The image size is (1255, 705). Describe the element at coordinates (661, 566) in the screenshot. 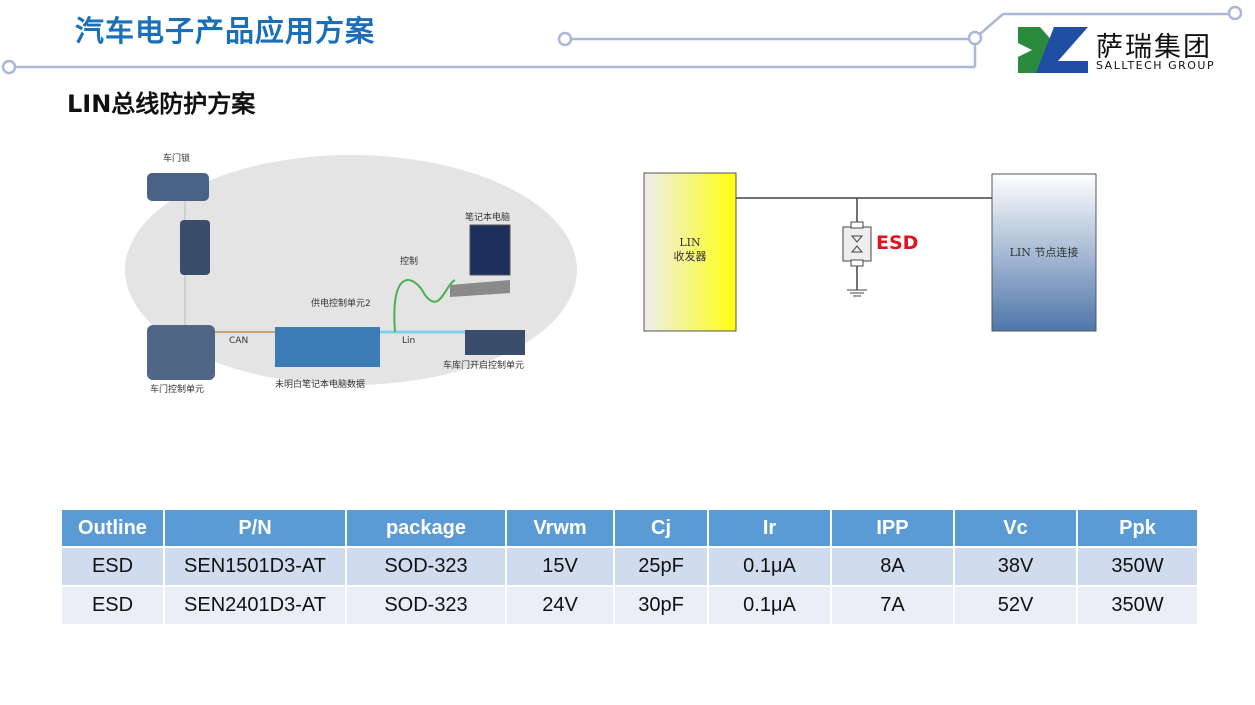

I see `cell: 25pF` at that location.